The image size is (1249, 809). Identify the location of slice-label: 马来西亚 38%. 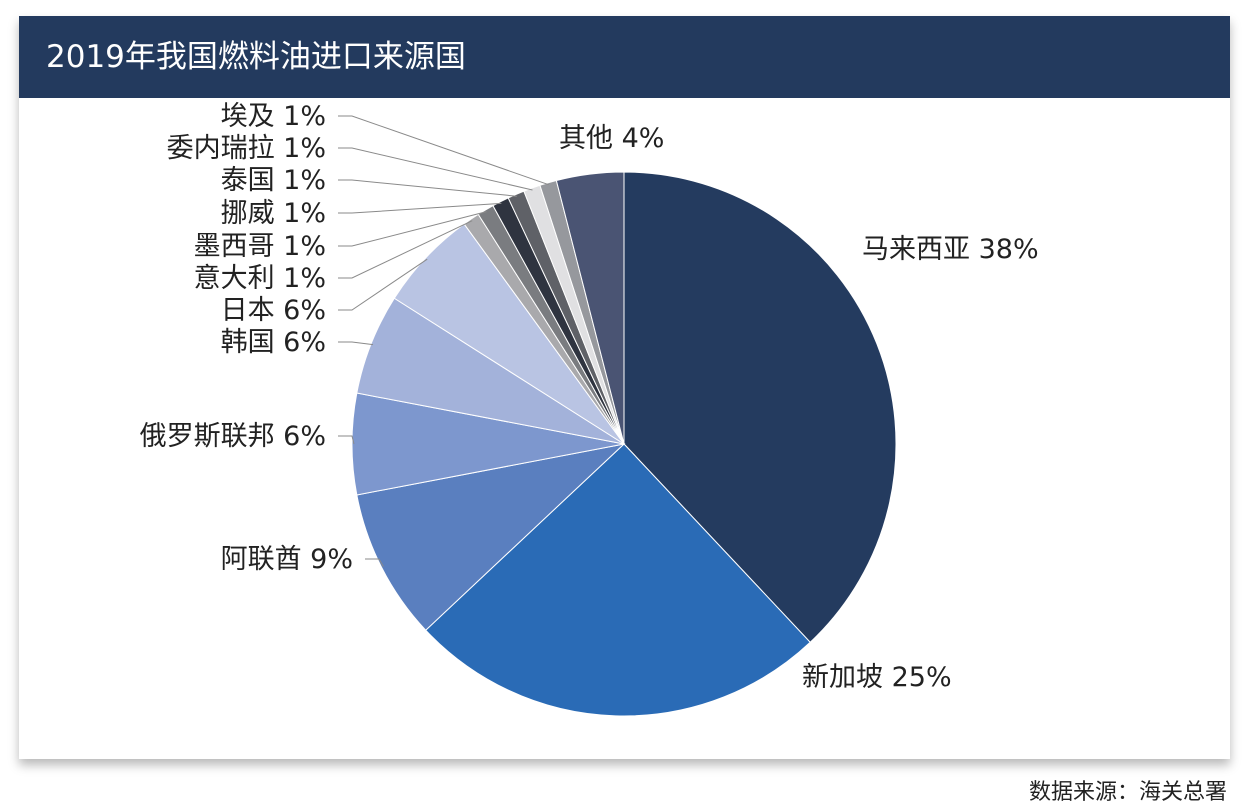
(950, 249).